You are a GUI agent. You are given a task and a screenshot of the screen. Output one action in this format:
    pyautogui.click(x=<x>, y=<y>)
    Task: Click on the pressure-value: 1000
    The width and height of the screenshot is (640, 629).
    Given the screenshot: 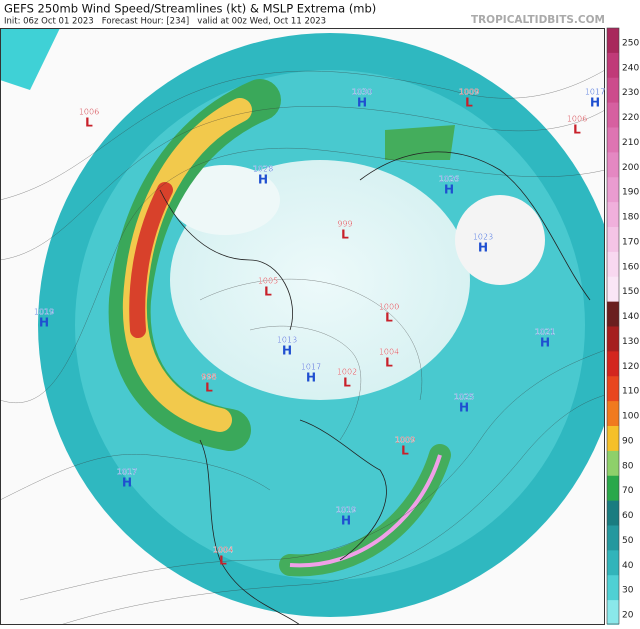 What is the action you would take?
    pyautogui.click(x=389, y=307)
    